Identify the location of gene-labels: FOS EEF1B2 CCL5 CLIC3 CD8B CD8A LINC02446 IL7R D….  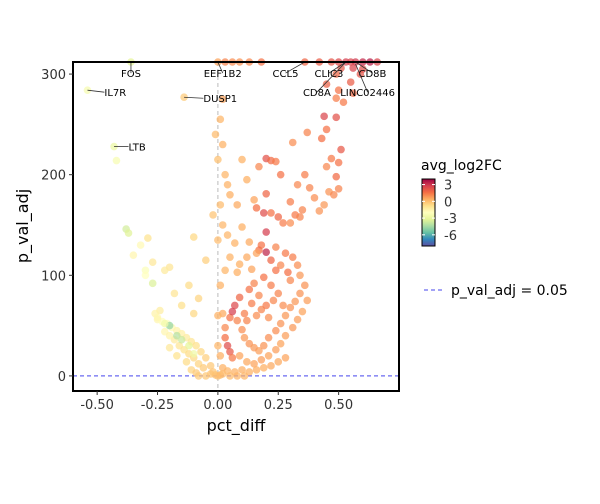
(241, 107).